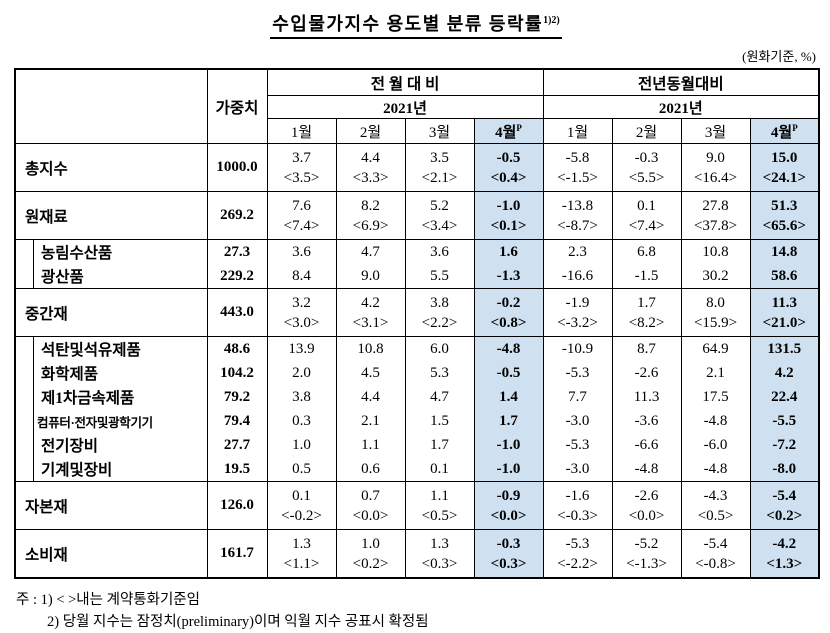 This screenshot has width=830, height=633. Describe the element at coordinates (784, 276) in the screenshot. I see `value-cell: 58.6` at that location.